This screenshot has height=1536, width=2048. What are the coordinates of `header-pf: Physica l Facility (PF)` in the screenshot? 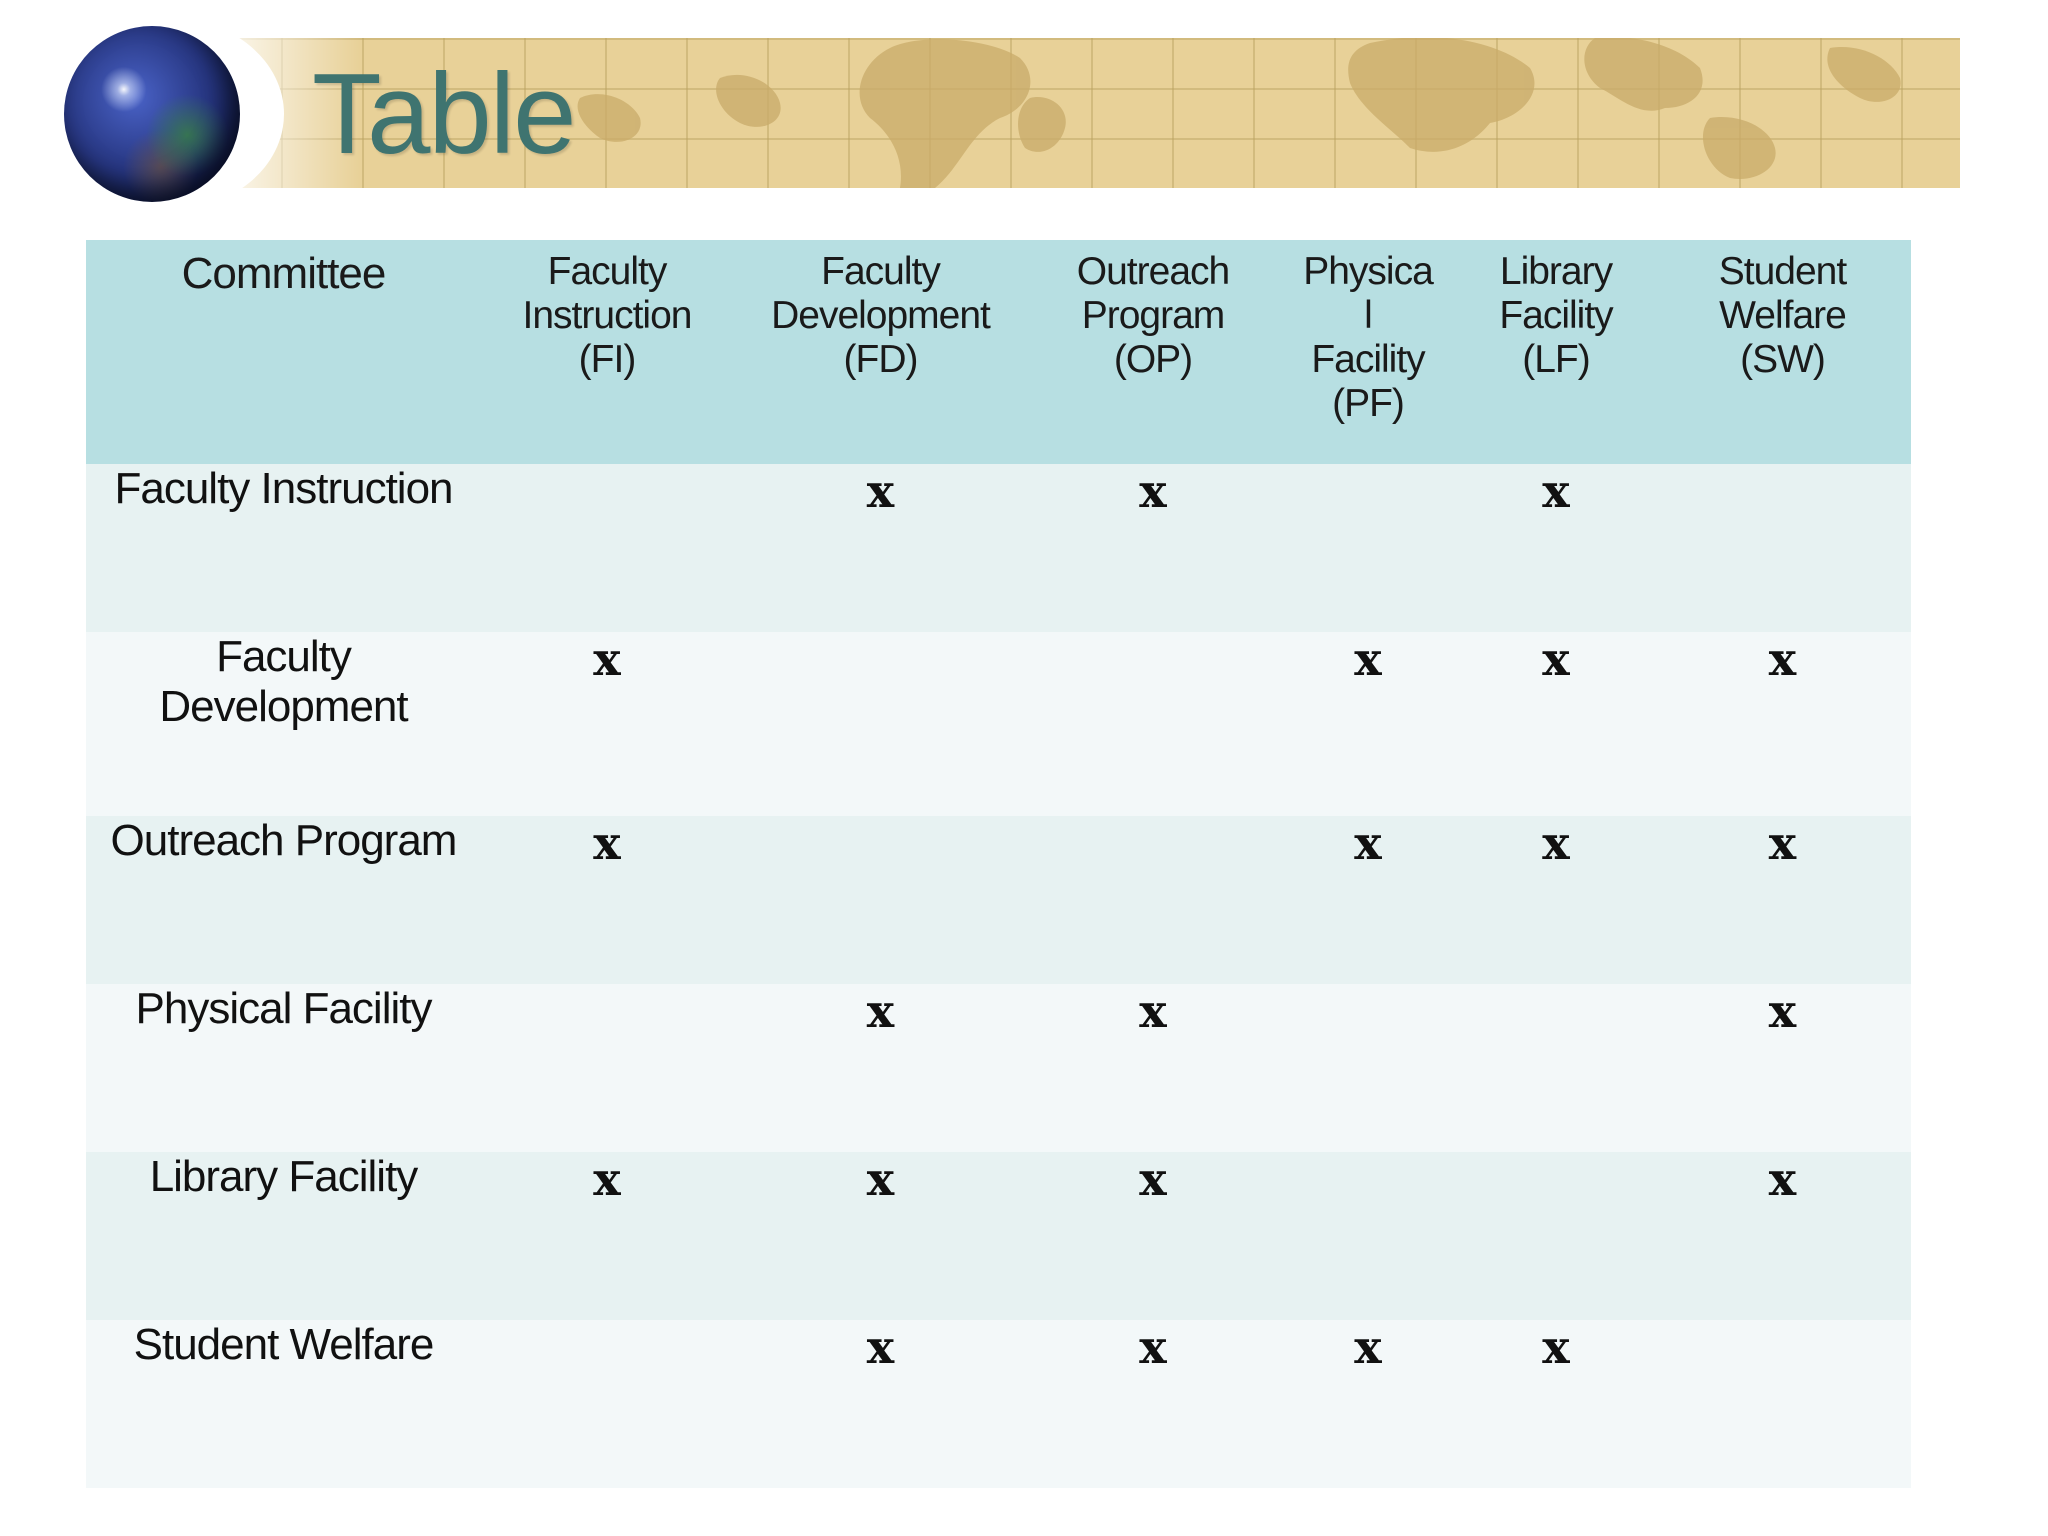 It's located at (1368, 337).